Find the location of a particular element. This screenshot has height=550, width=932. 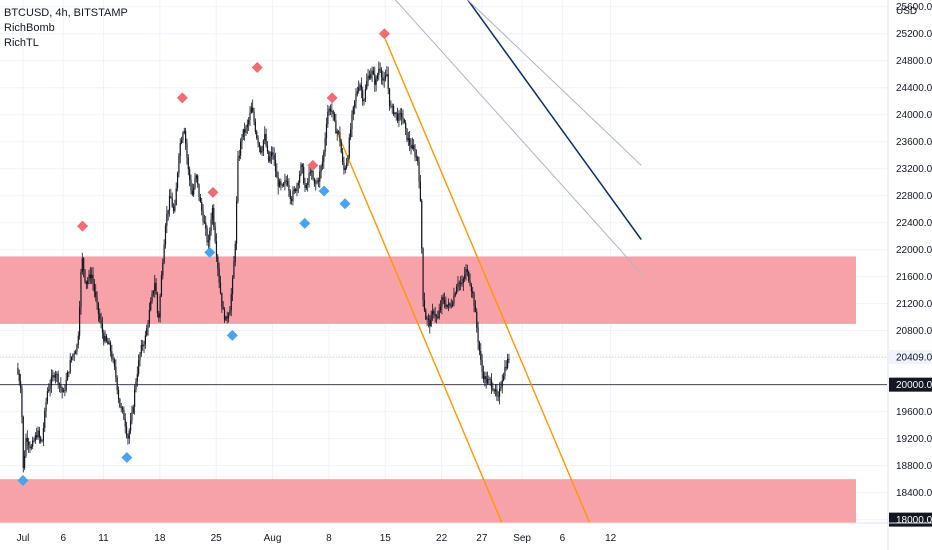

symbol-title: BTCUSD, 4h, BITSTAMP is located at coordinates (66, 13).